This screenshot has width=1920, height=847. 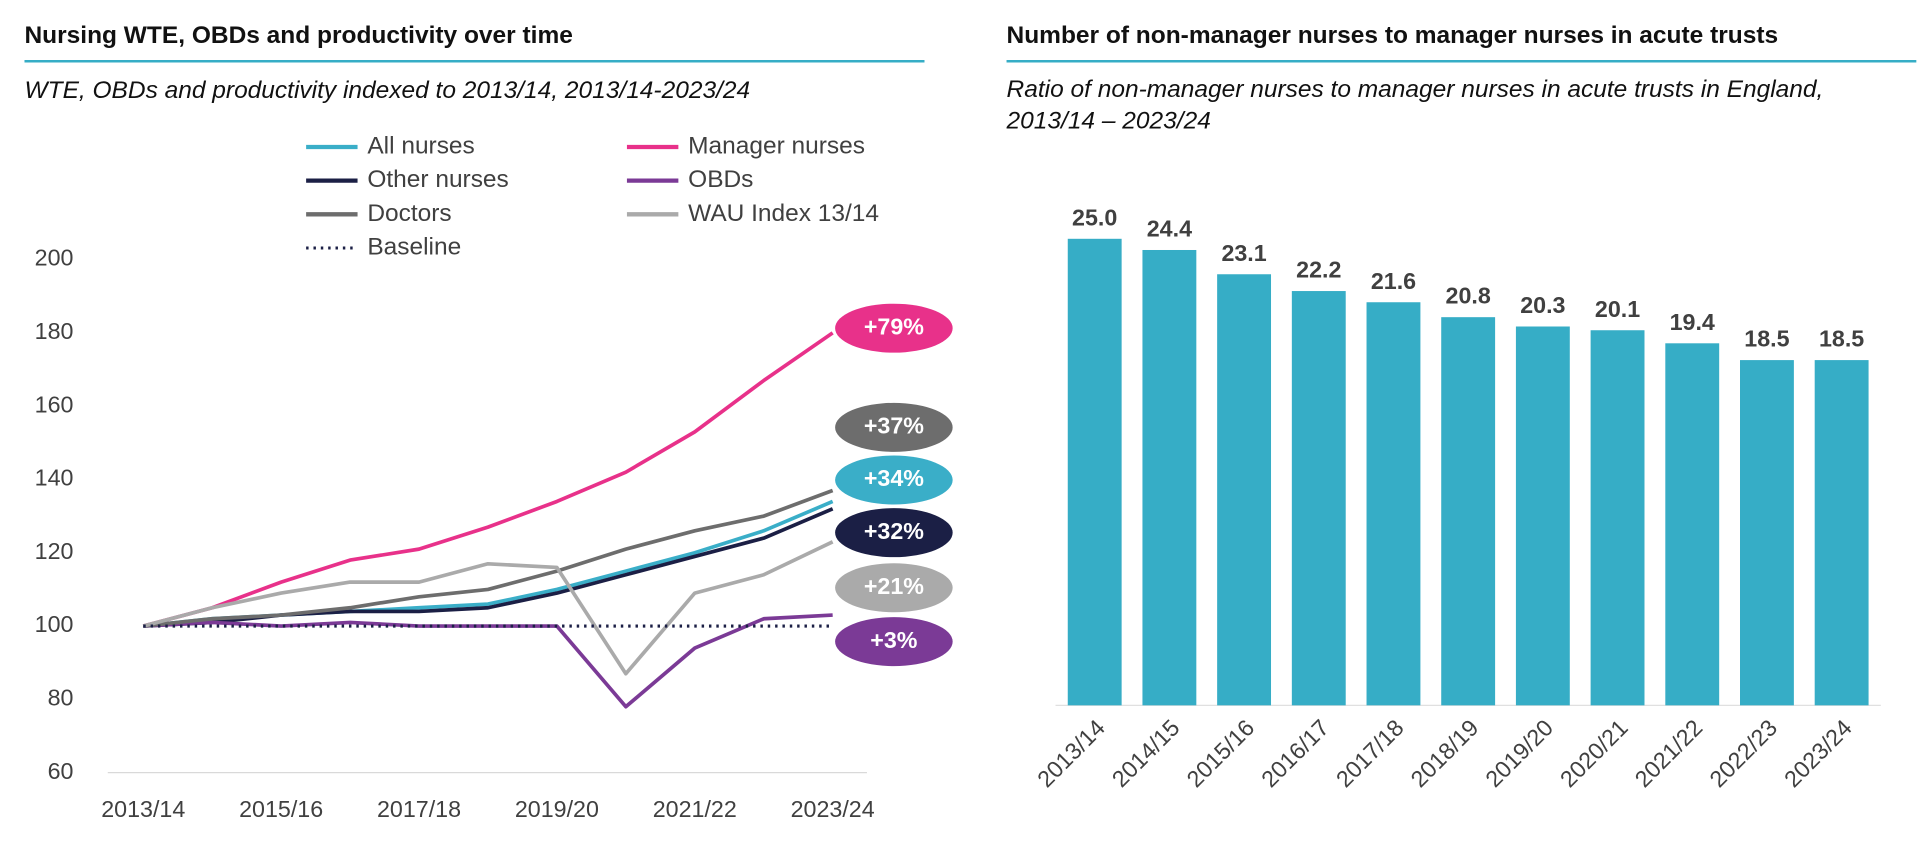 I want to click on legend-label: Other nurses, so click(x=437, y=179).